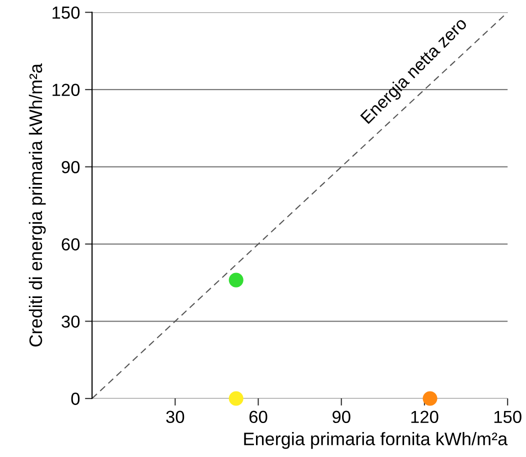  What do you see at coordinates (508, 417) in the screenshot?
I see `x-tick-label: 150` at bounding box center [508, 417].